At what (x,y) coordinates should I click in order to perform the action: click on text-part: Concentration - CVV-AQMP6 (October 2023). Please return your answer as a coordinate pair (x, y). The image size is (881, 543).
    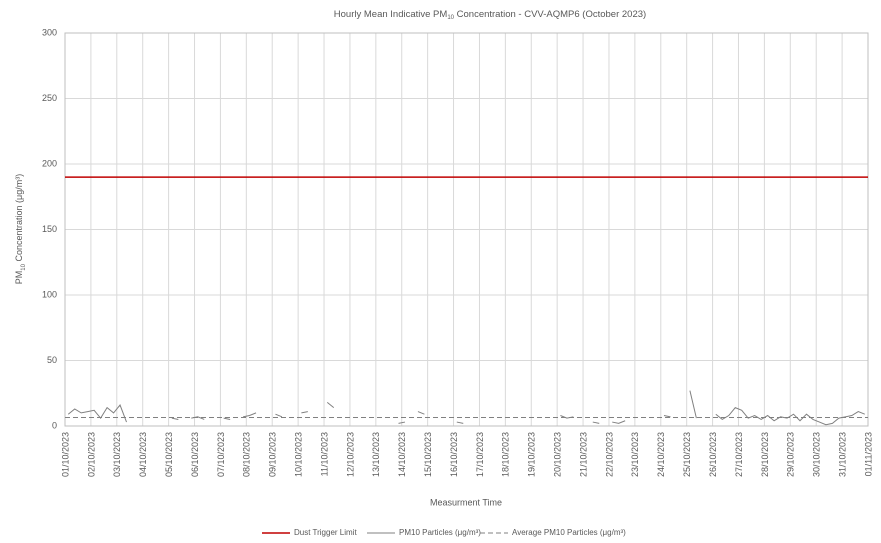
    Looking at the image, I should click on (550, 14).